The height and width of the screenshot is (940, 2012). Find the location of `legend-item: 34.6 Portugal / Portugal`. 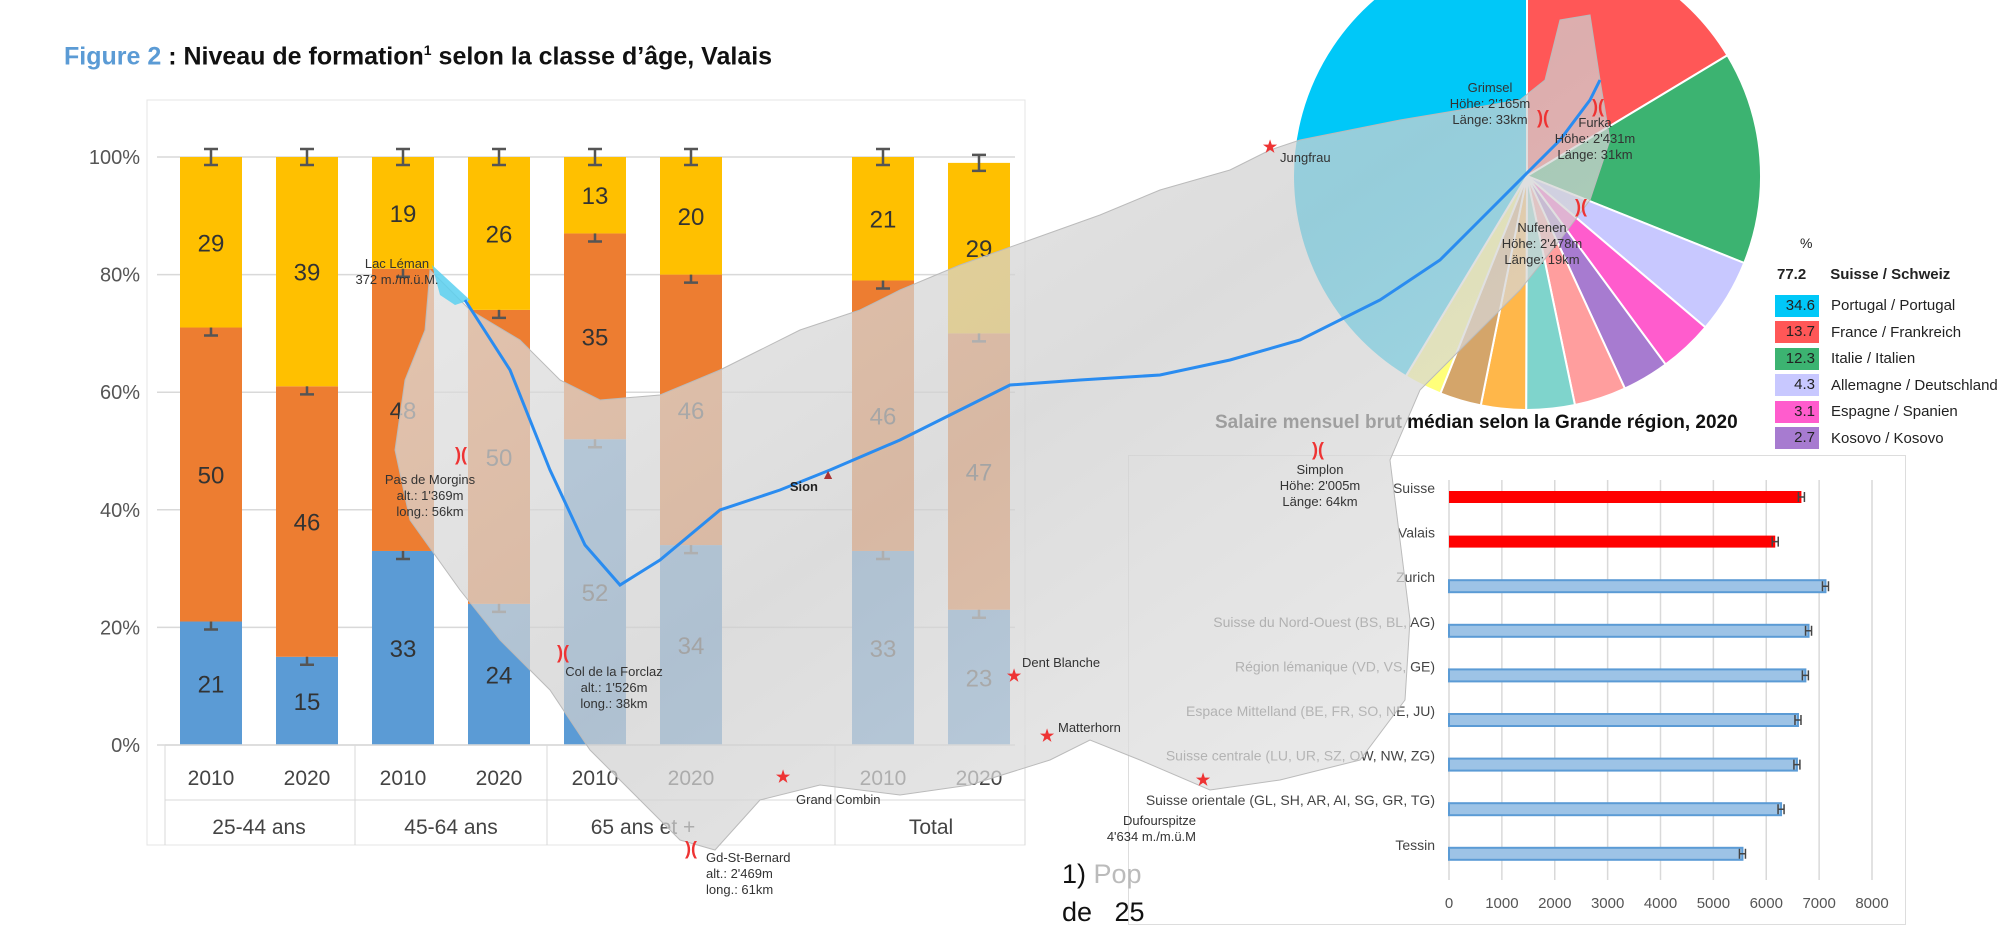

legend-item: 34.6 Portugal / Portugal is located at coordinates (1879, 306).